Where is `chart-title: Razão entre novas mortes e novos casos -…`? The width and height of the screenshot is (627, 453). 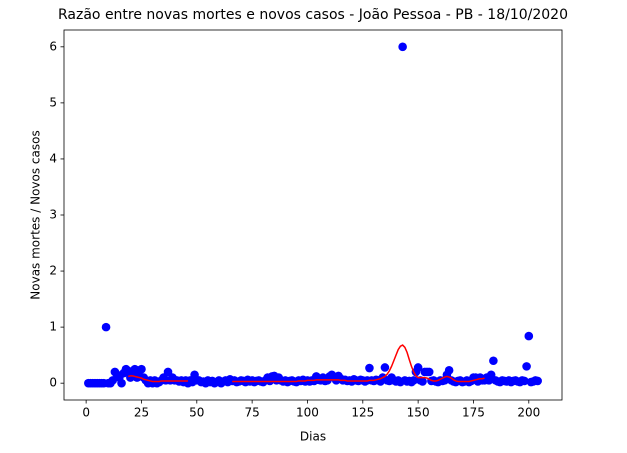
chart-title: Razão entre novas mortes e novos casos -… is located at coordinates (313, 15).